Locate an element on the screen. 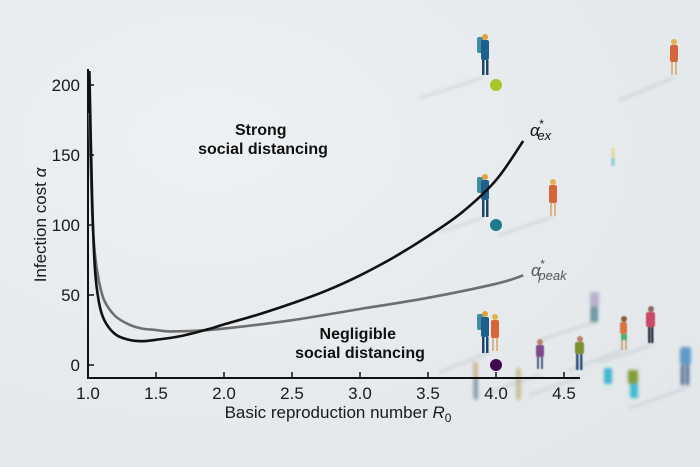 The height and width of the screenshot is (467, 700). alpha-ex-label: α* ex is located at coordinates (541, 130).